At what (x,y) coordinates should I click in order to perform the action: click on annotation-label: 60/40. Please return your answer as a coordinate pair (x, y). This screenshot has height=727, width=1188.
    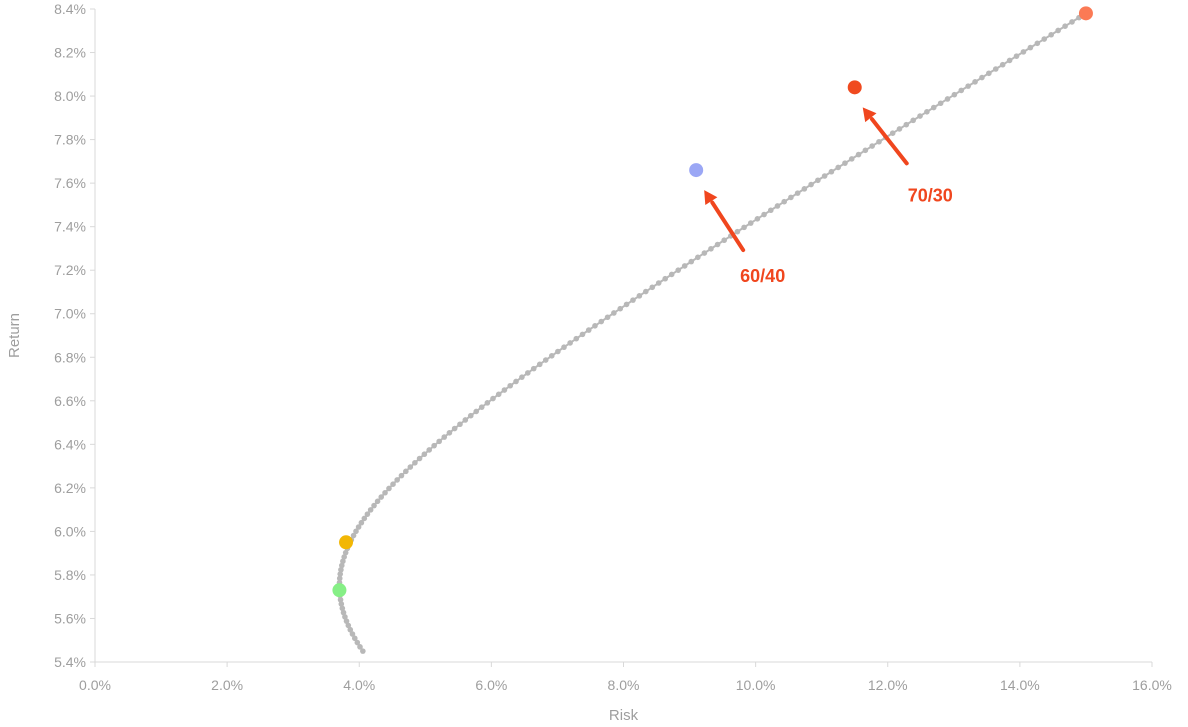
    Looking at the image, I should click on (762, 276).